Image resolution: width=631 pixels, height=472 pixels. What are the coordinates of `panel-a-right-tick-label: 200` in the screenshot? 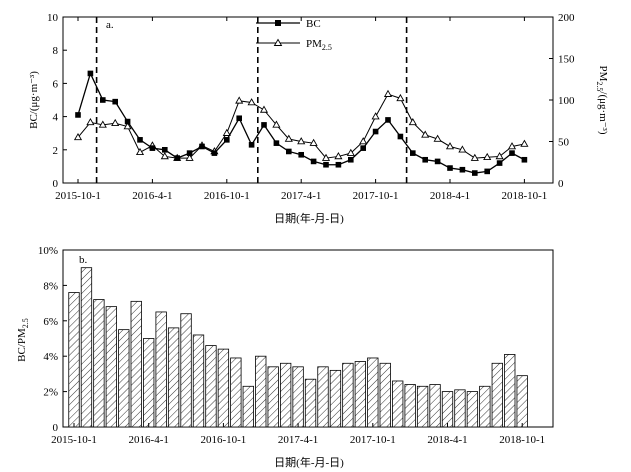 It's located at (566, 18).